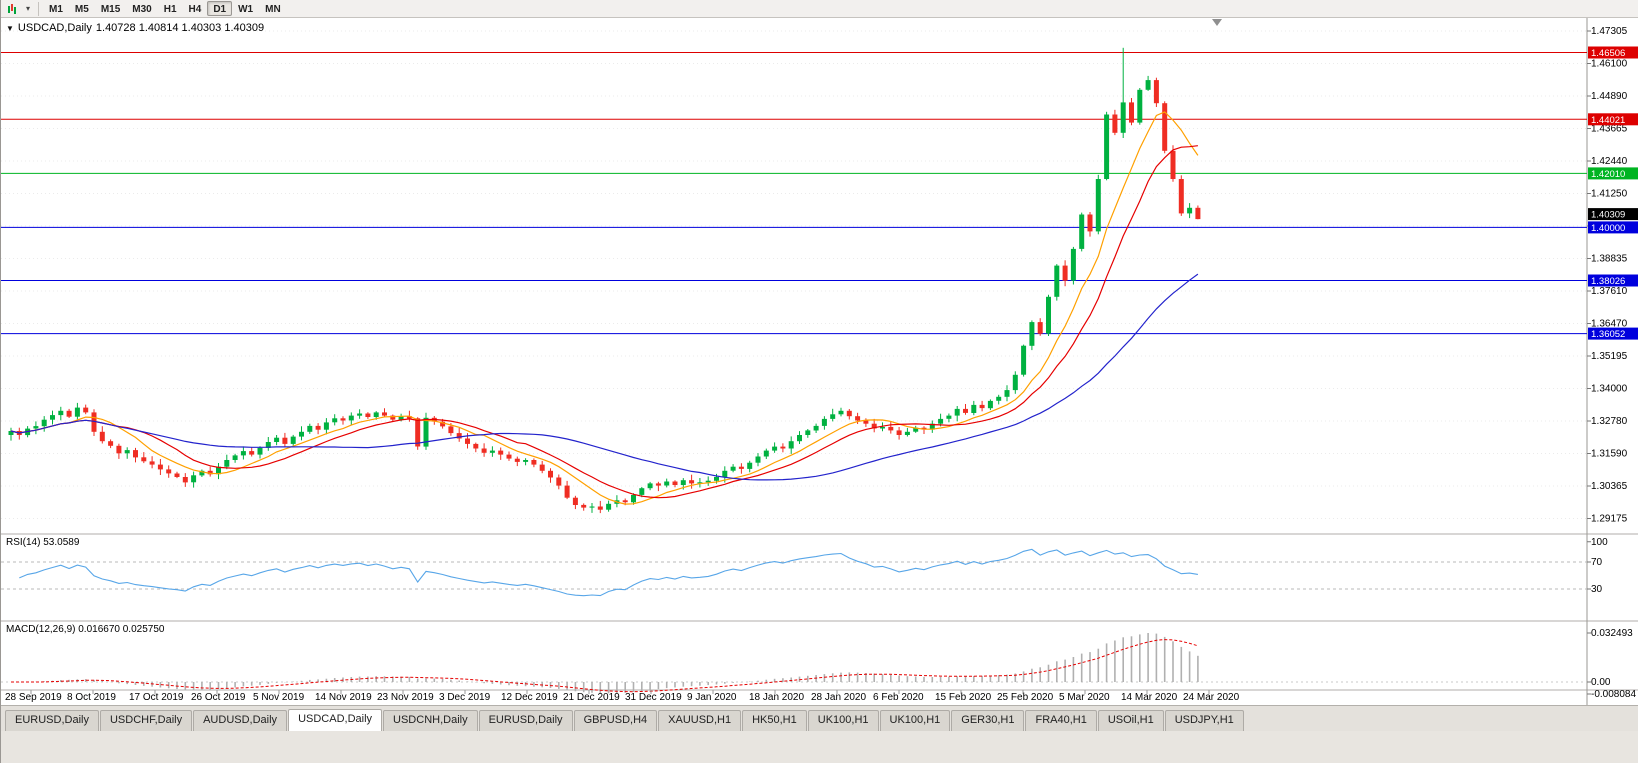  What do you see at coordinates (81, 9) in the screenshot?
I see `timeframe-button-m5: M5` at bounding box center [81, 9].